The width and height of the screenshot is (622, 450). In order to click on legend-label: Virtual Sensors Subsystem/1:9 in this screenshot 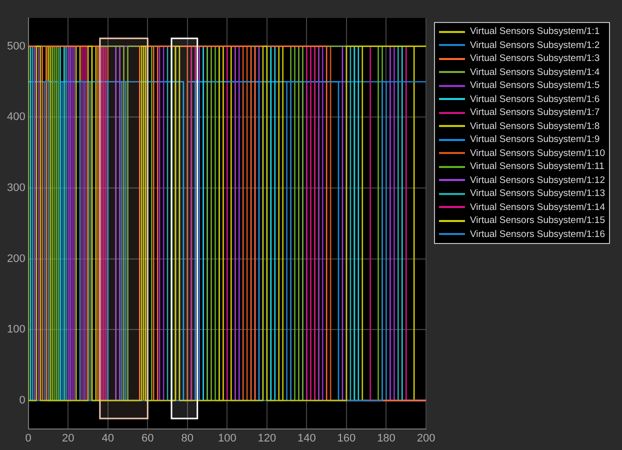, I will do `click(535, 139)`.